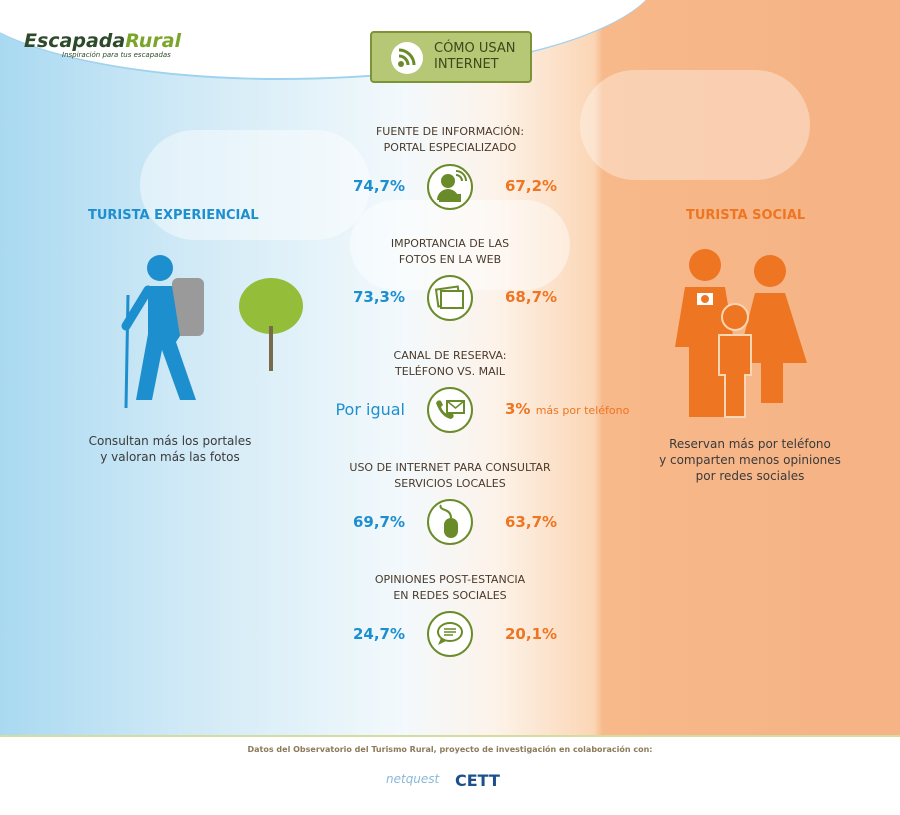 The height and width of the screenshot is (815, 900). What do you see at coordinates (407, 58) in the screenshot?
I see `wifi-icon` at bounding box center [407, 58].